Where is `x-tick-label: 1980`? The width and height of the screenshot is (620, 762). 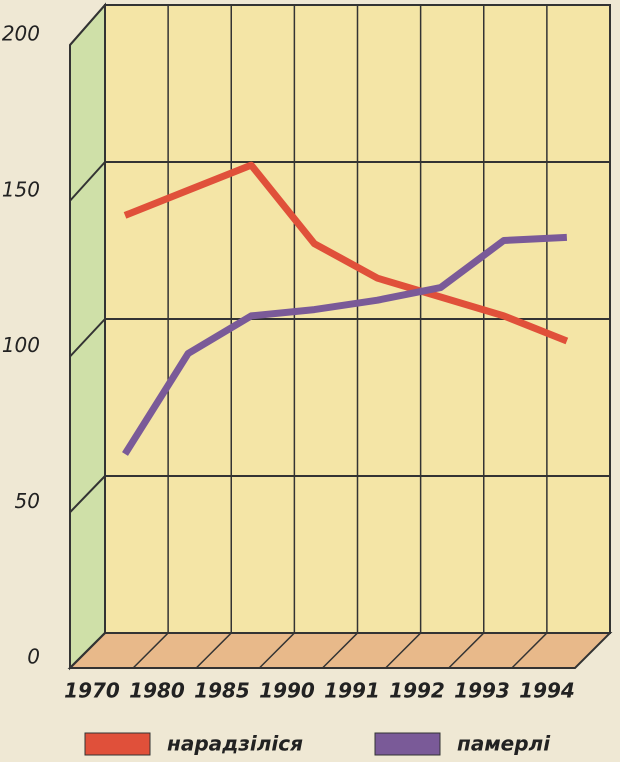
x-tick-label: 1980 is located at coordinates (157, 691).